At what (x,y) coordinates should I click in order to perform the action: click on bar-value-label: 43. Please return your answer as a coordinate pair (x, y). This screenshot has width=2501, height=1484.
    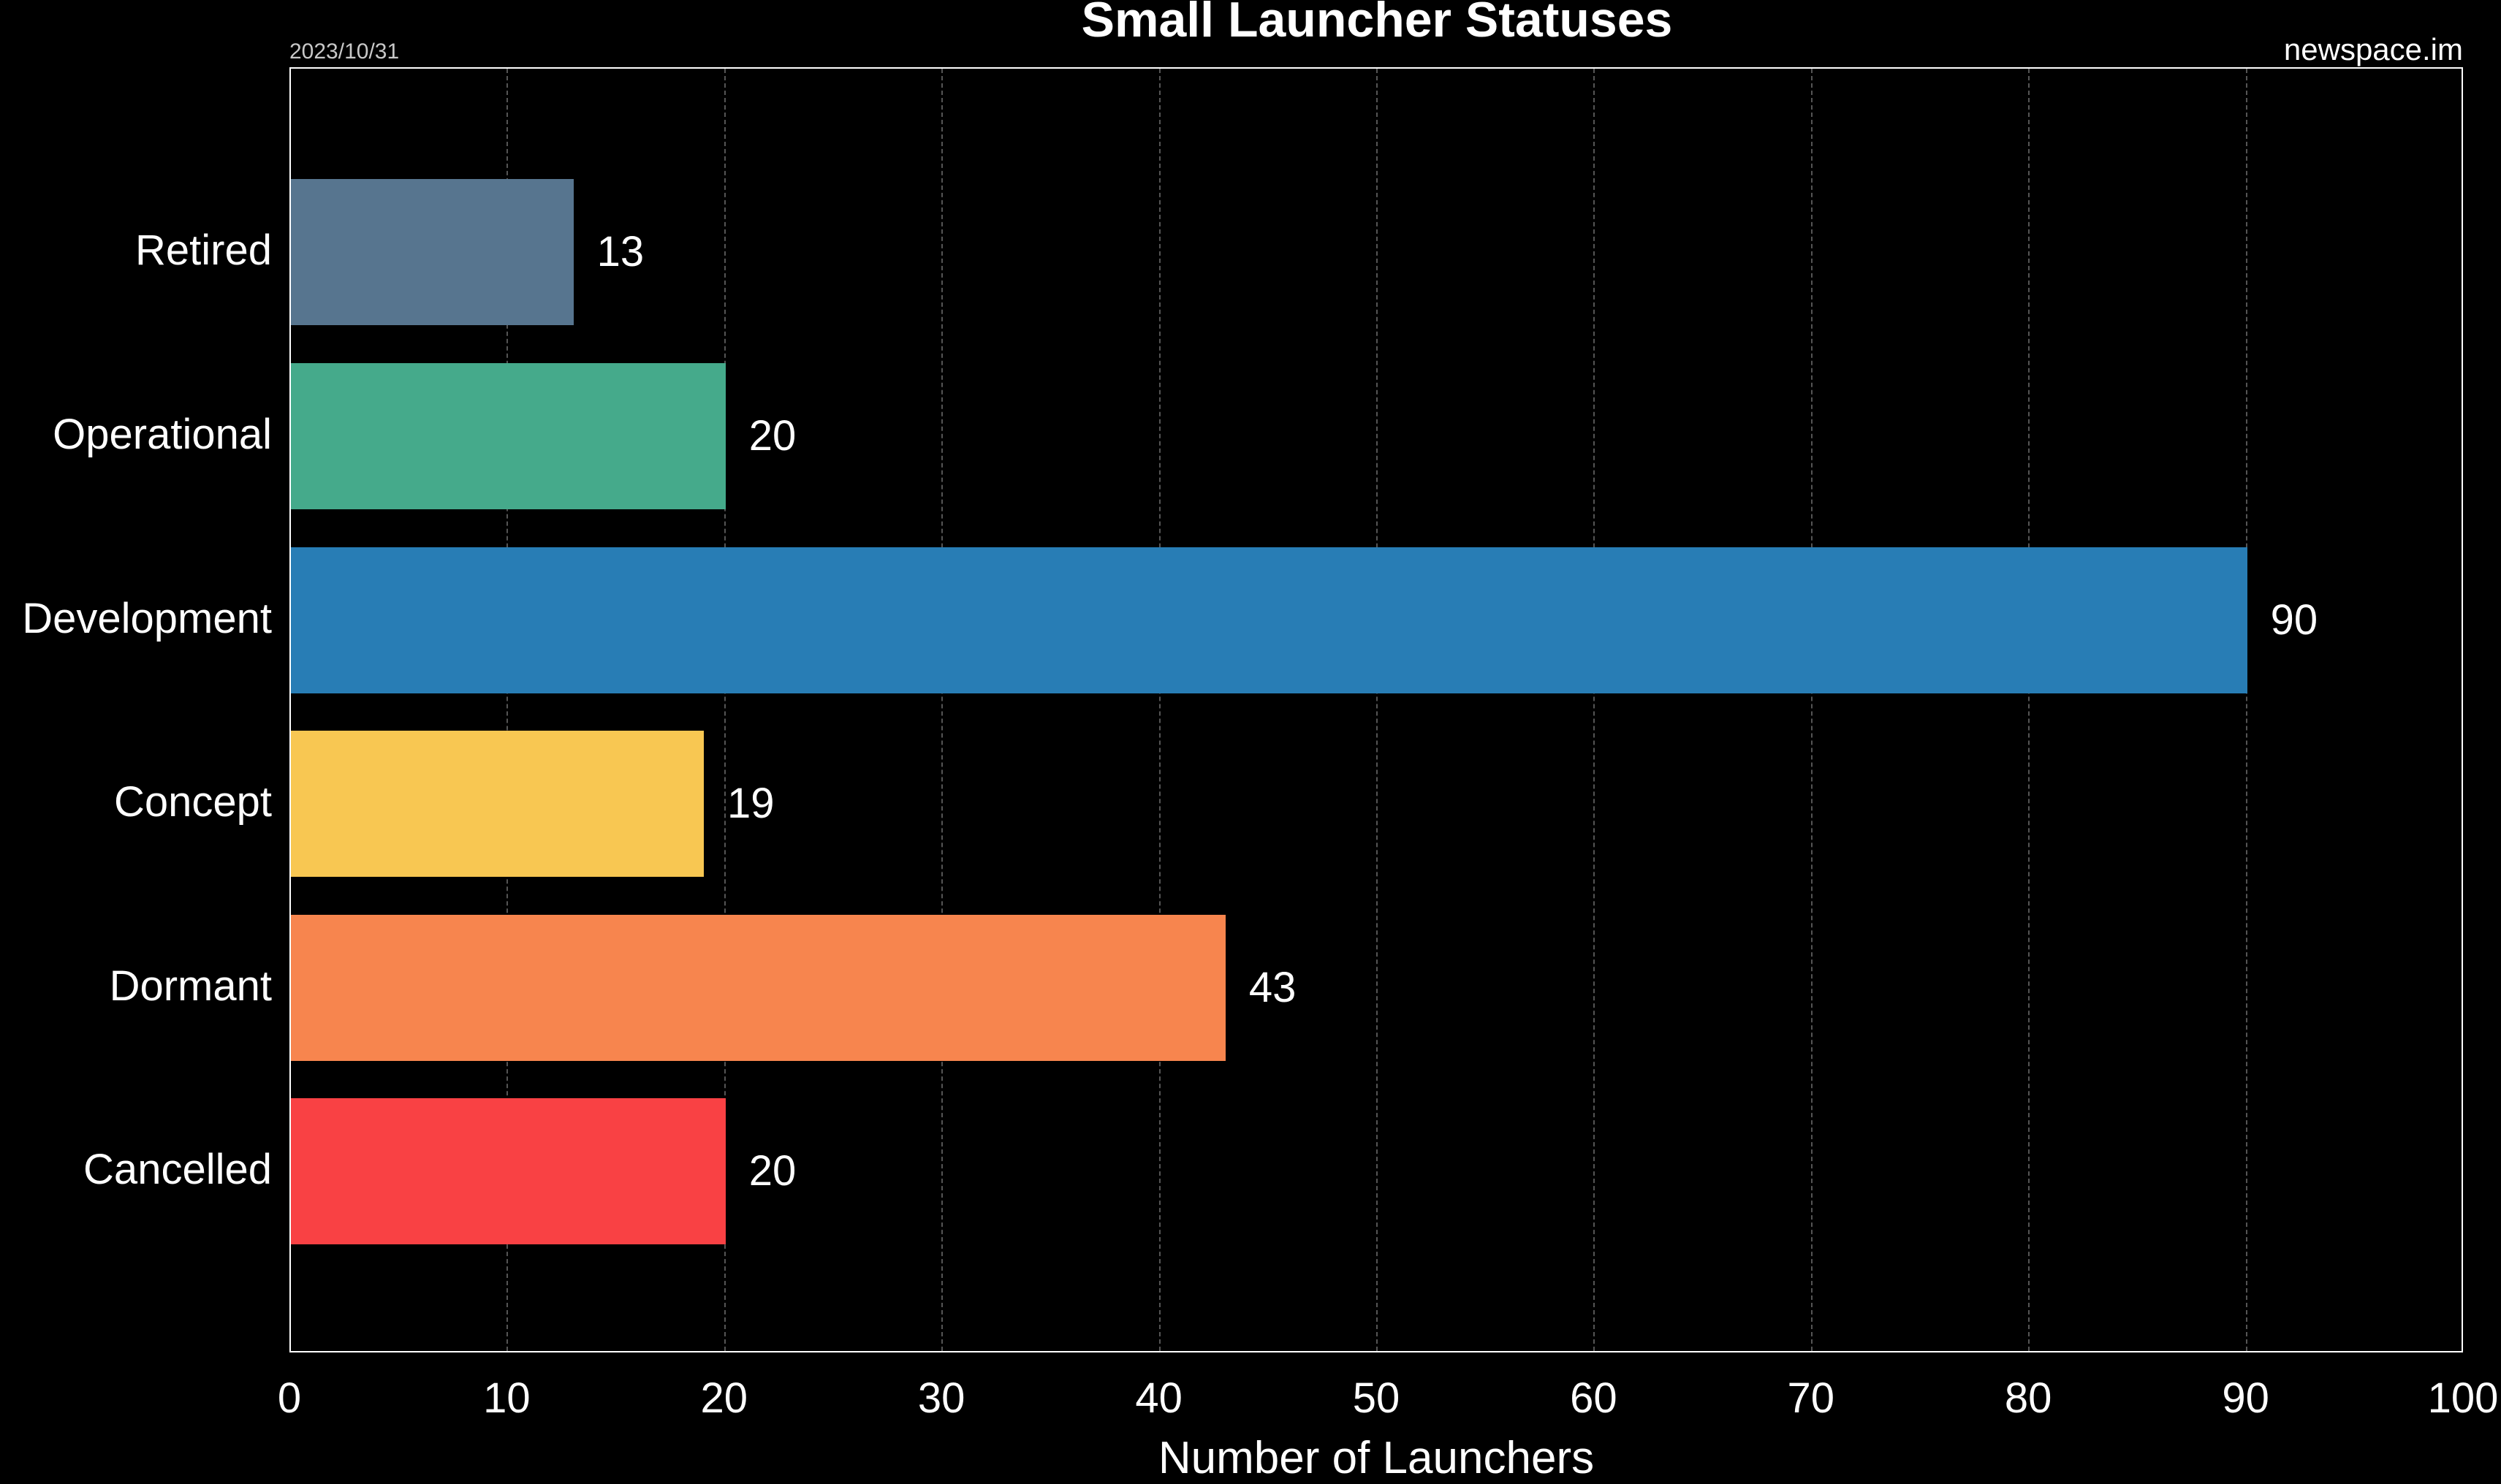
    Looking at the image, I should click on (1272, 987).